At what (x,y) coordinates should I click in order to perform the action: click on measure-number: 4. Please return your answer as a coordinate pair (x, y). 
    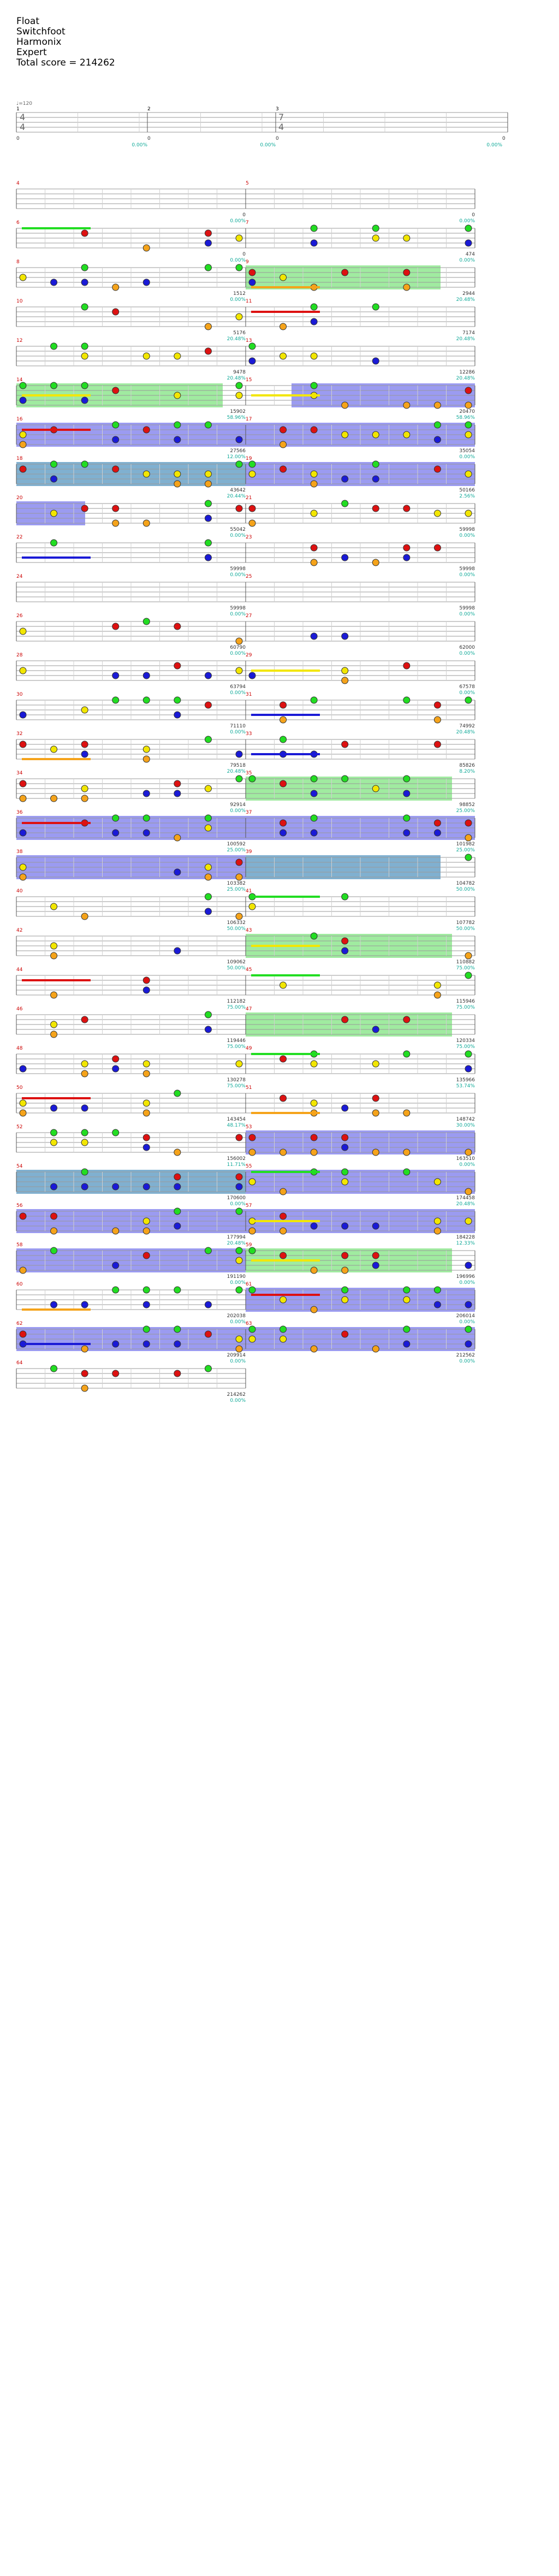
    Looking at the image, I should click on (18, 183).